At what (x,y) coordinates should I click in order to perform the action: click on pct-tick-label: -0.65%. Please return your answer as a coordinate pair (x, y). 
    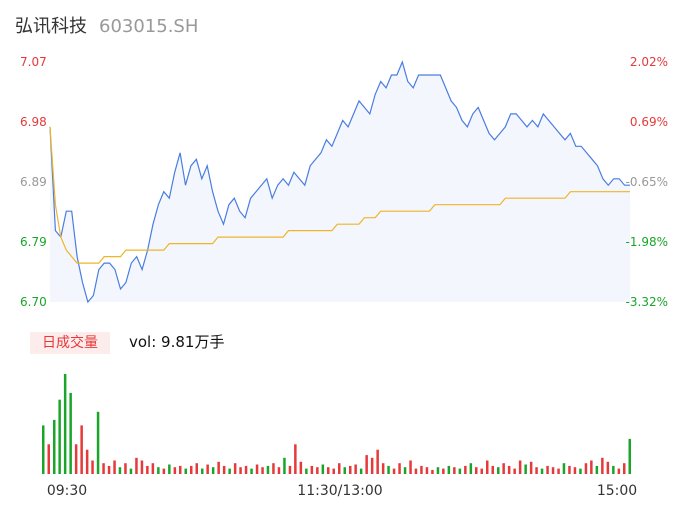
    Looking at the image, I should click on (647, 182).